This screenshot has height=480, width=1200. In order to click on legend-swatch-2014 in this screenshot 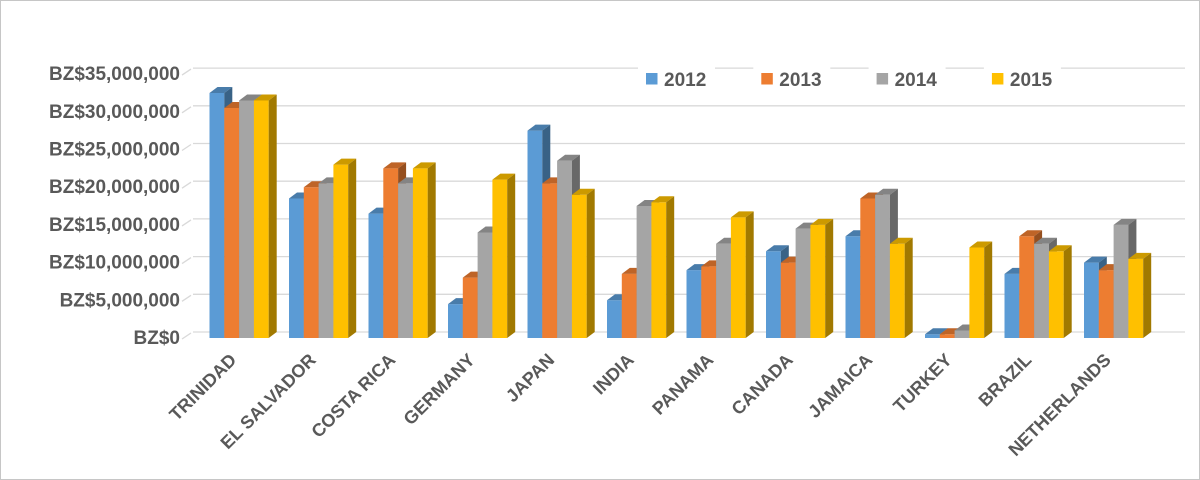, I will do `click(882, 79)`.